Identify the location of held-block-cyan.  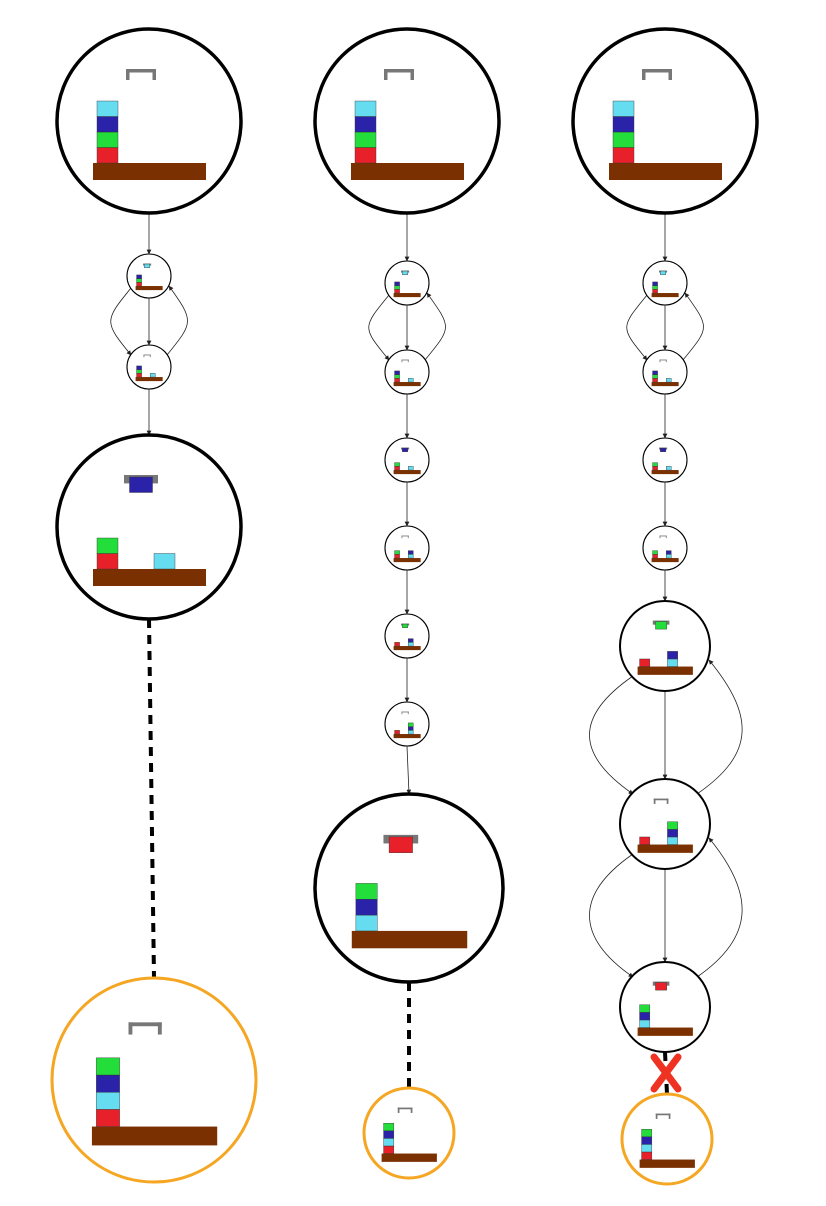
(663, 272).